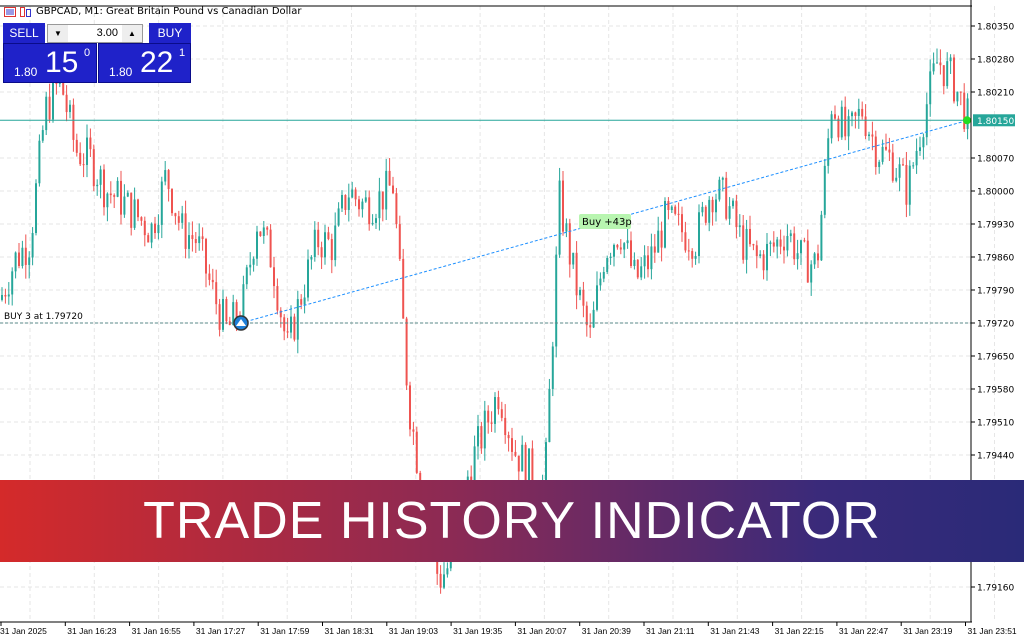 This screenshot has width=1024, height=640. Describe the element at coordinates (95, 33) in the screenshot. I see `volume-stepper: ▼ 3.00 ▲` at that location.